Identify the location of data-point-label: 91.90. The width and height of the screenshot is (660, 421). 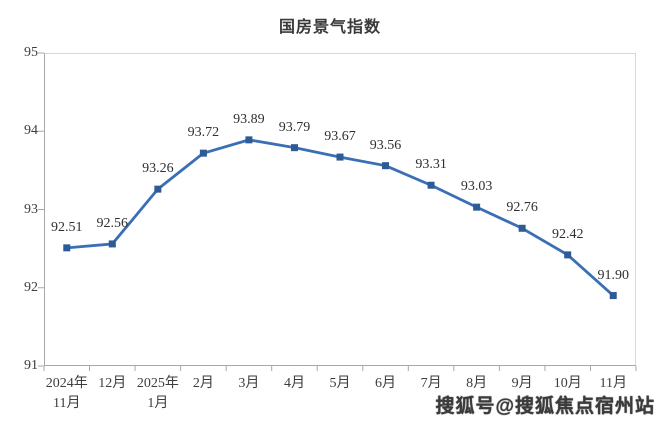
(613, 275).